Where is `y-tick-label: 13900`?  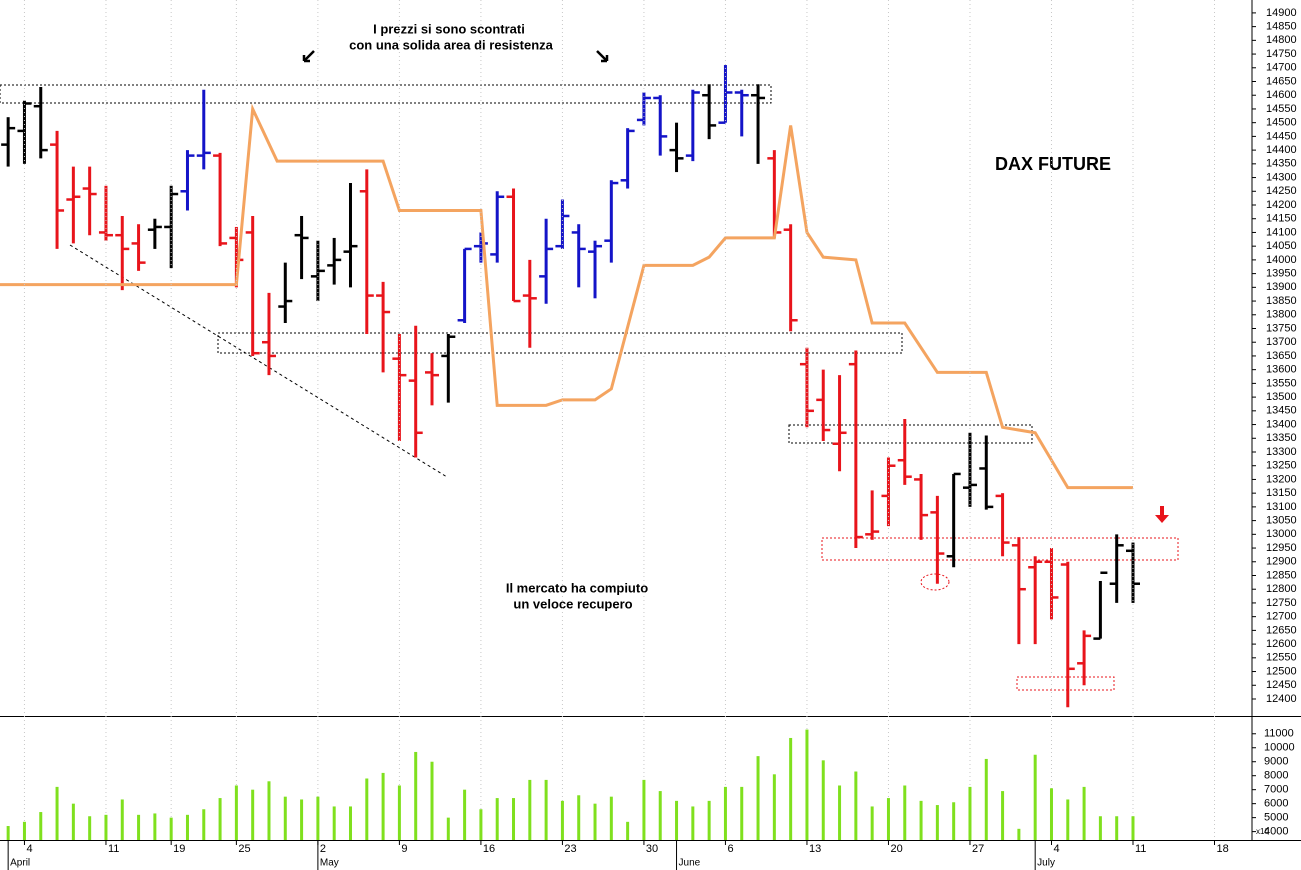 y-tick-label: 13900 is located at coordinates (1281, 287).